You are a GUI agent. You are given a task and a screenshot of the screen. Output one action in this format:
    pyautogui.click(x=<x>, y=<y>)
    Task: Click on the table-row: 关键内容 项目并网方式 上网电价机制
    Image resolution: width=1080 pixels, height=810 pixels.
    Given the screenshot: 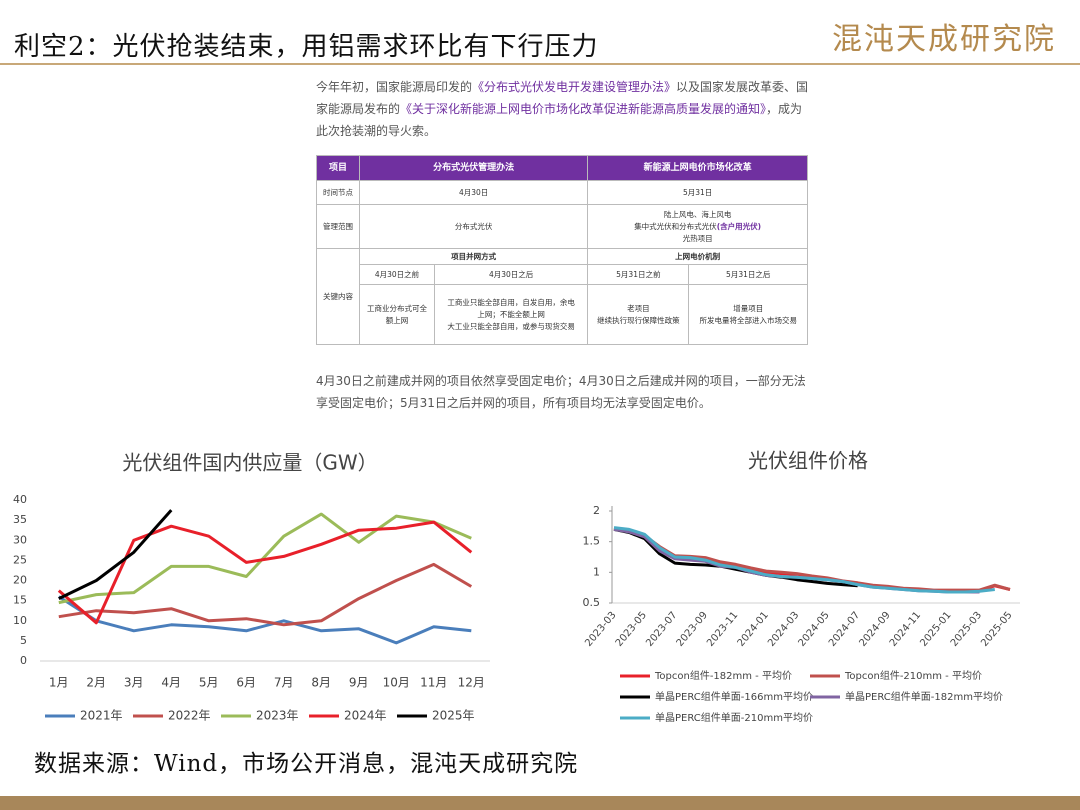 What is the action you would take?
    pyautogui.click(x=562, y=296)
    